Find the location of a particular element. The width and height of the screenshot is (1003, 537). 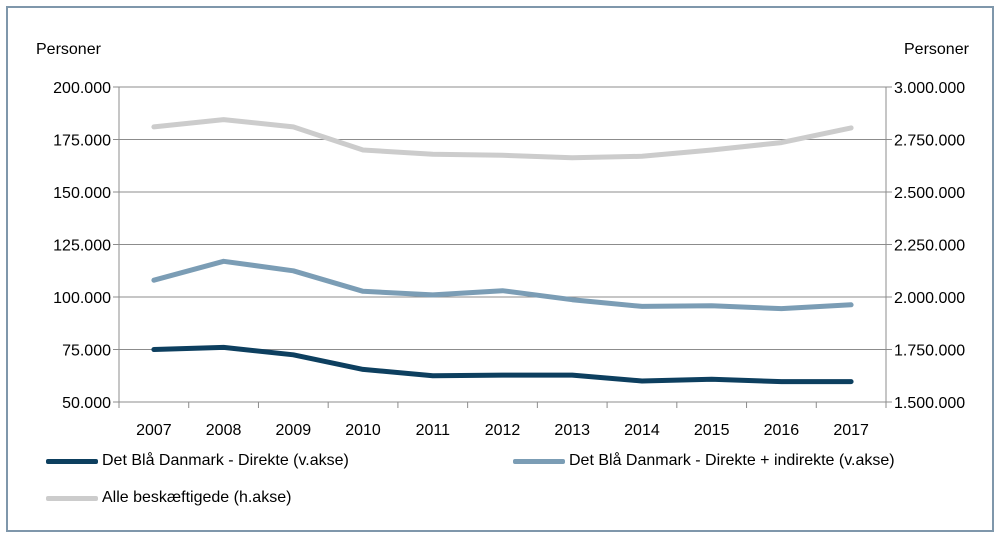

legend-swatch-alle is located at coordinates (72, 498).